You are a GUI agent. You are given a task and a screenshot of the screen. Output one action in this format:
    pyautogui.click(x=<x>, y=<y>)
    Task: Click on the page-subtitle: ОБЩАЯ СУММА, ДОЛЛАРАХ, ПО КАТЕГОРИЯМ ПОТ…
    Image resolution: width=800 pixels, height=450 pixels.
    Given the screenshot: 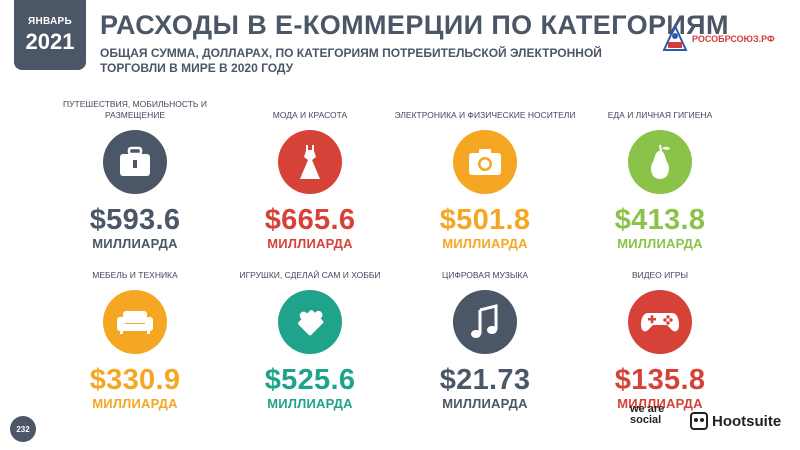 What is the action you would take?
    pyautogui.click(x=351, y=60)
    